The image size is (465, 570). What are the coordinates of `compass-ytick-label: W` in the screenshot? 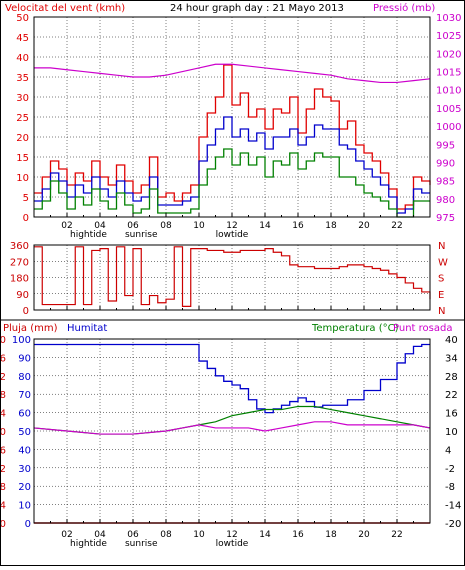 It's located at (443, 262).